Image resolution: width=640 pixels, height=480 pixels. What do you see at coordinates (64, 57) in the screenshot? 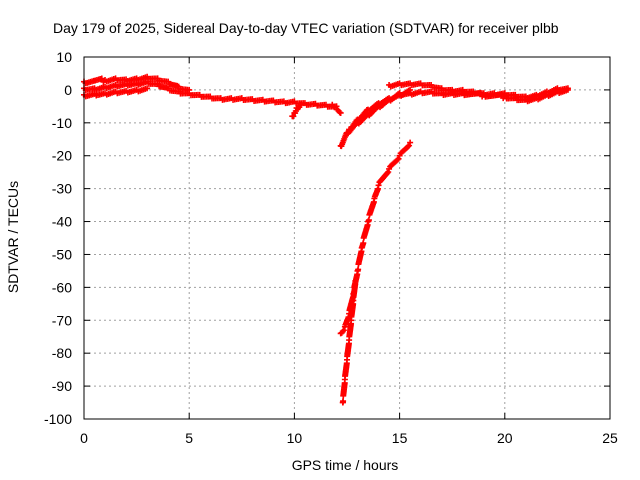
I see `y-tick-label: 10` at bounding box center [64, 57].